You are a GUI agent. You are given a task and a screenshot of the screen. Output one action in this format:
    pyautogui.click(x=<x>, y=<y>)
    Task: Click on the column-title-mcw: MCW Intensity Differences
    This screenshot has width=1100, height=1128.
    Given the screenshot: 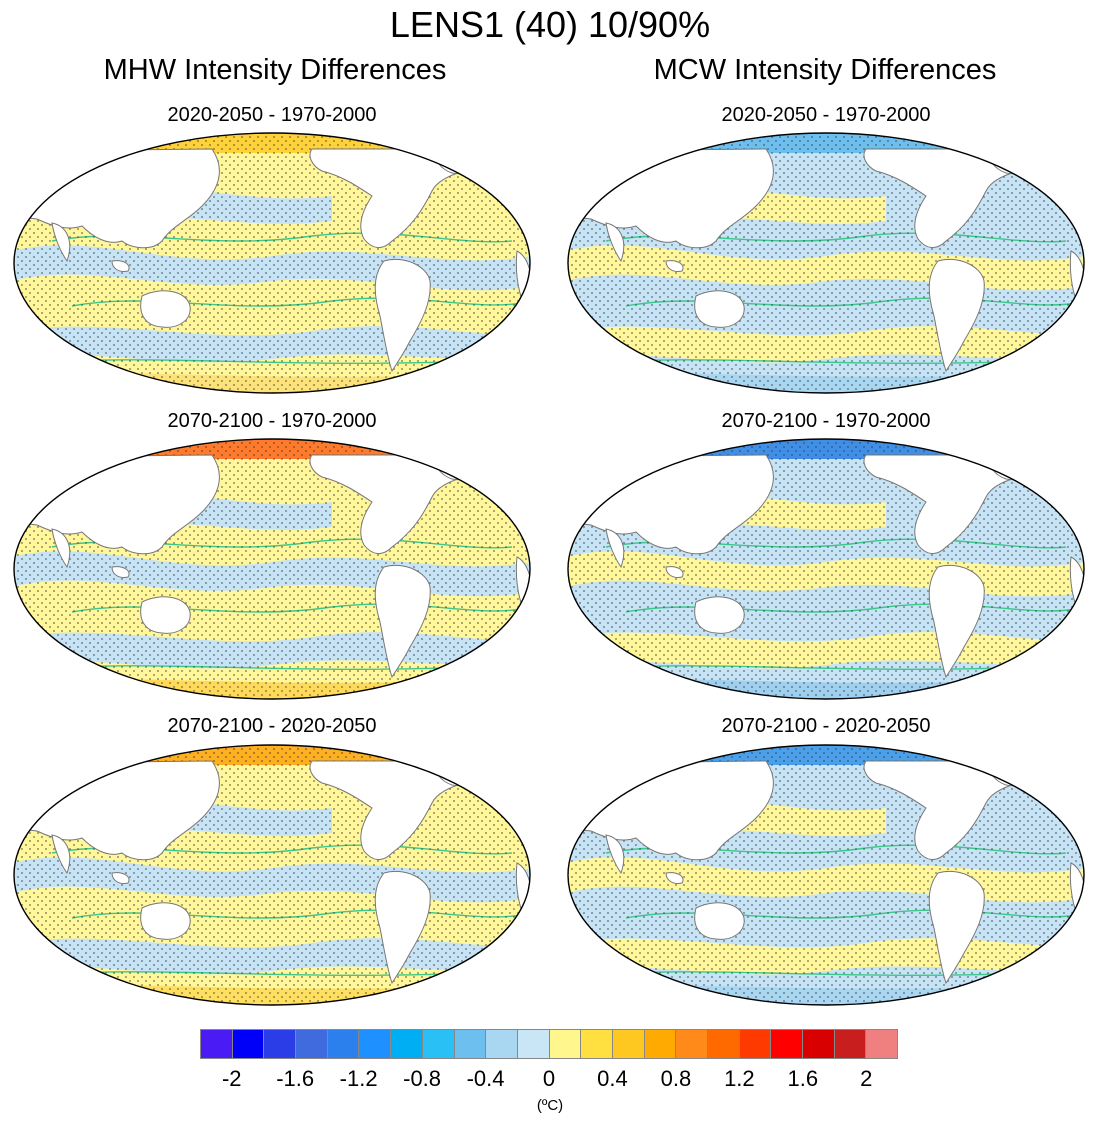 What is the action you would take?
    pyautogui.click(x=825, y=70)
    